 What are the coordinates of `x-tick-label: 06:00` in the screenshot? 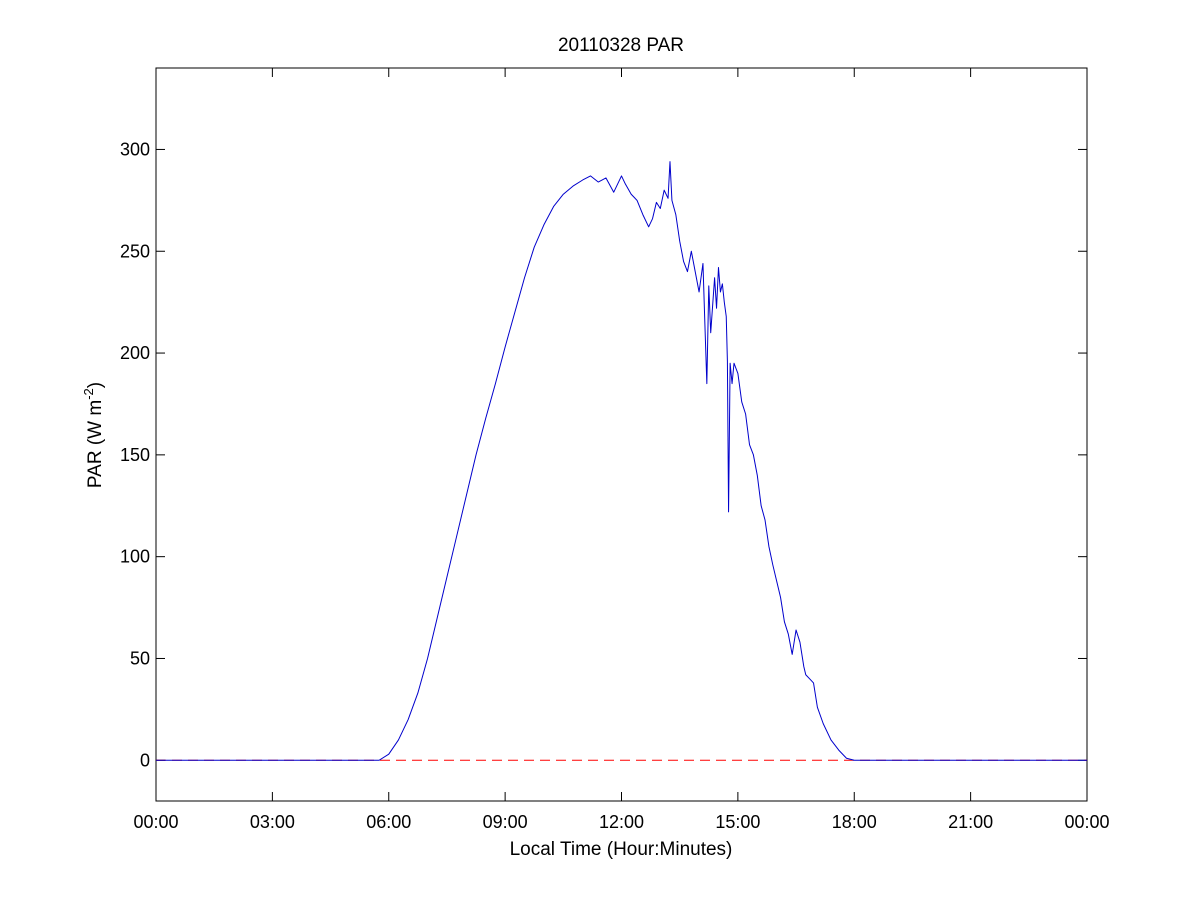 It's located at (388, 822).